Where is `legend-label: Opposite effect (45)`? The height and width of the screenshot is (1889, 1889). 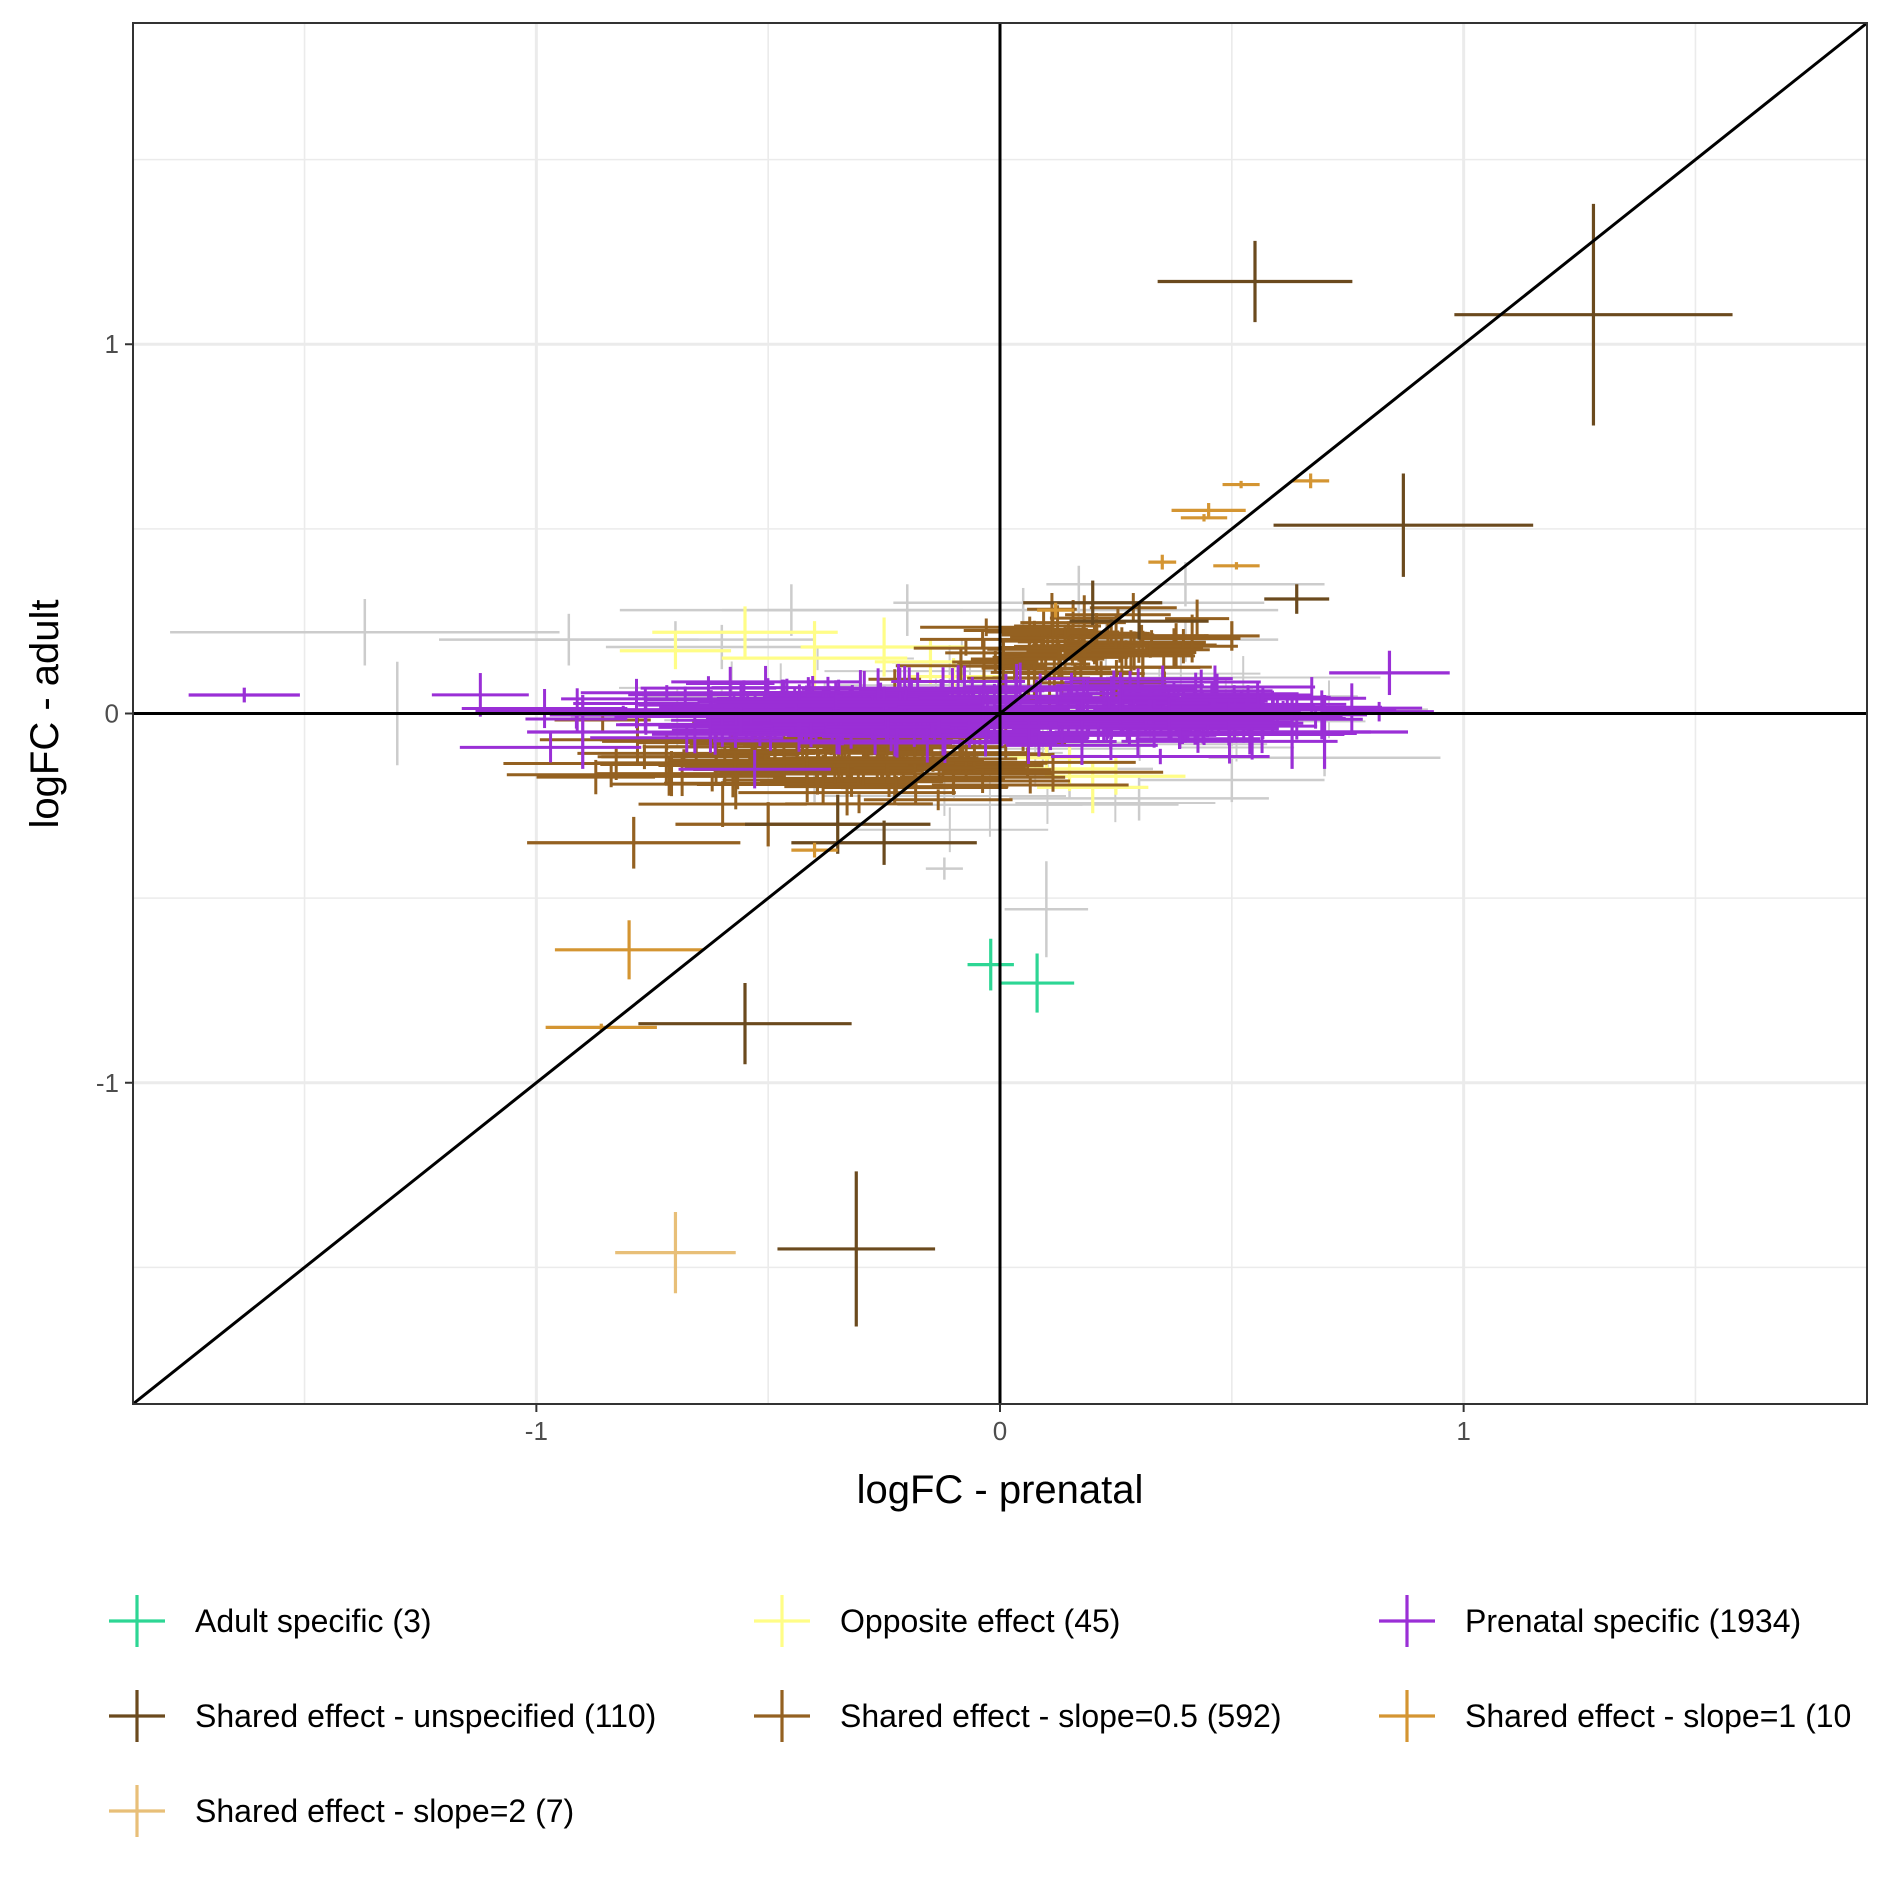 legend-label: Opposite effect (45) is located at coordinates (980, 1621).